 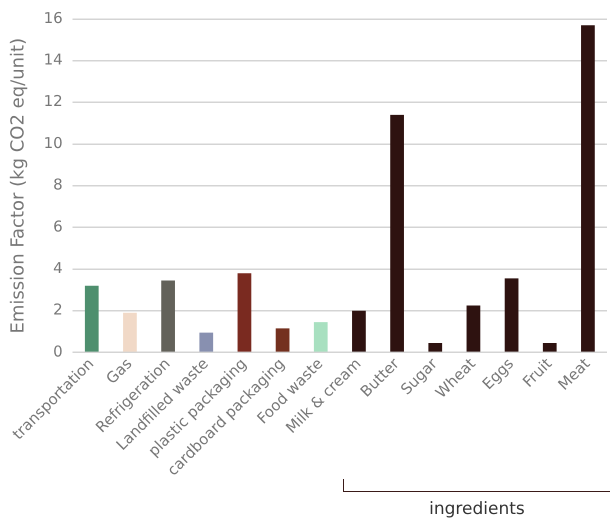 I want to click on y-tick-label: 16, so click(x=53, y=17).